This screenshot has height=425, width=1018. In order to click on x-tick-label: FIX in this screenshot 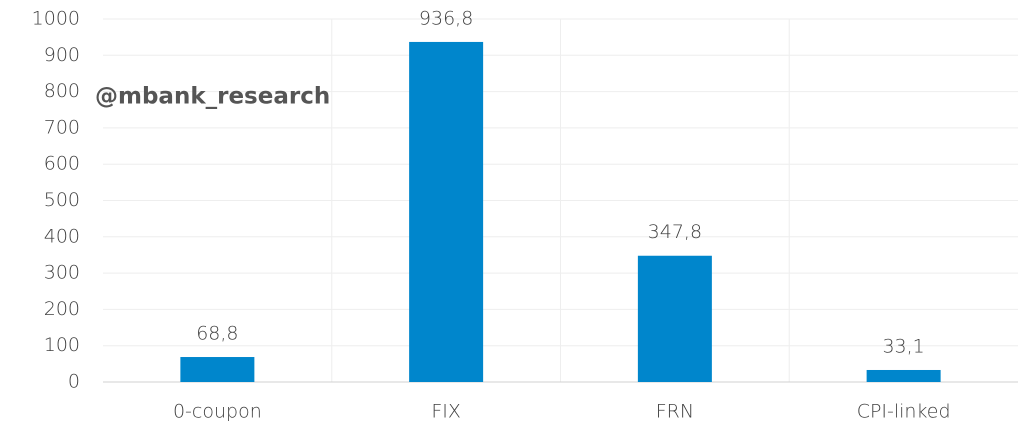, I will do `click(446, 412)`.